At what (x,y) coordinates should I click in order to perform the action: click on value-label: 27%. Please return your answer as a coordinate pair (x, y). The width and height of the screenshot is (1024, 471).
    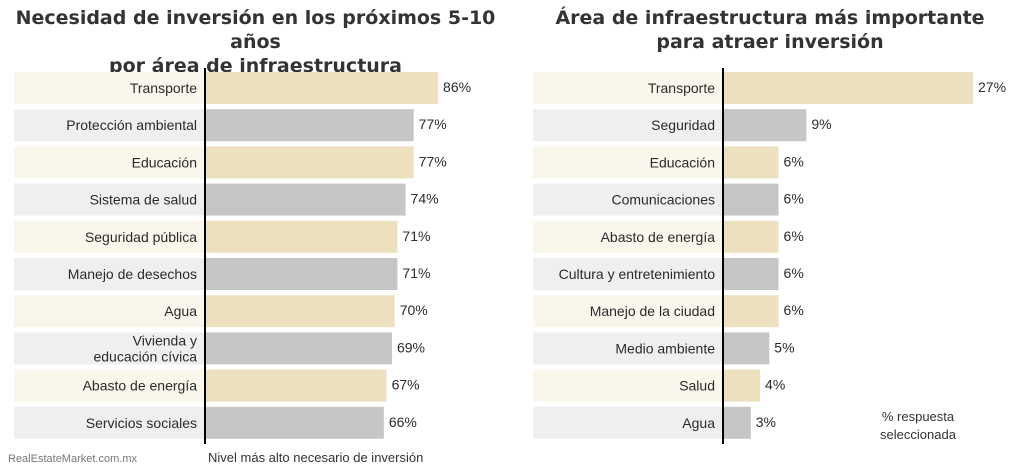
    Looking at the image, I should click on (992, 87).